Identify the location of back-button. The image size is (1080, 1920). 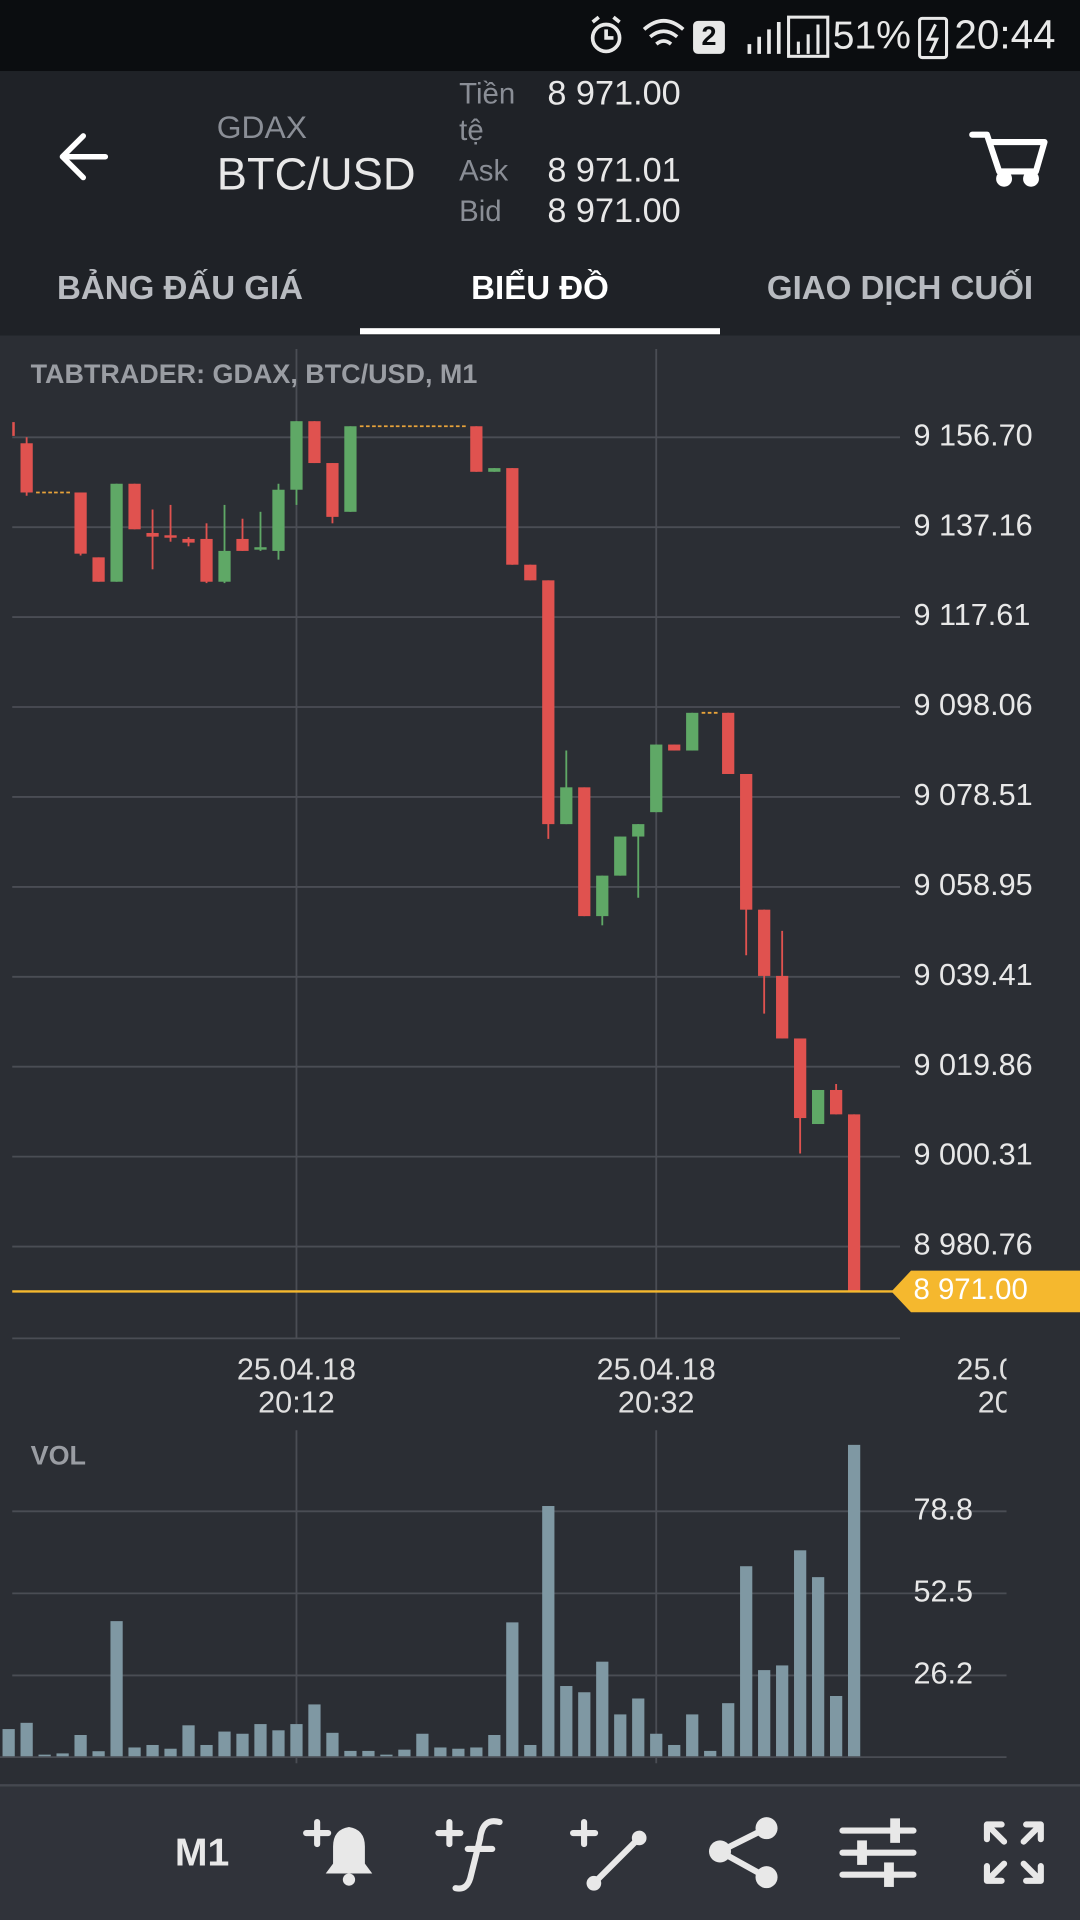
(83, 157).